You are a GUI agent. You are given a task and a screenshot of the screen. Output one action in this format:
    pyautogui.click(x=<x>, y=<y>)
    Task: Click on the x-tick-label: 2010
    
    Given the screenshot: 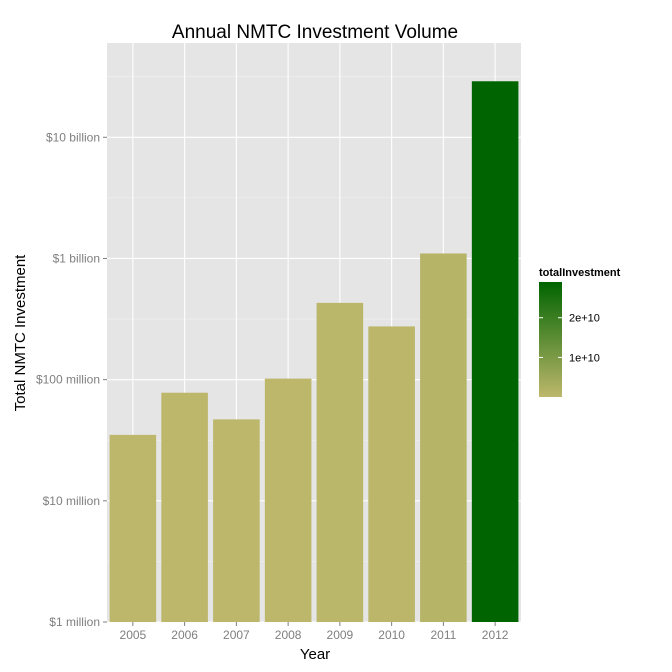 What is the action you would take?
    pyautogui.click(x=391, y=635)
    